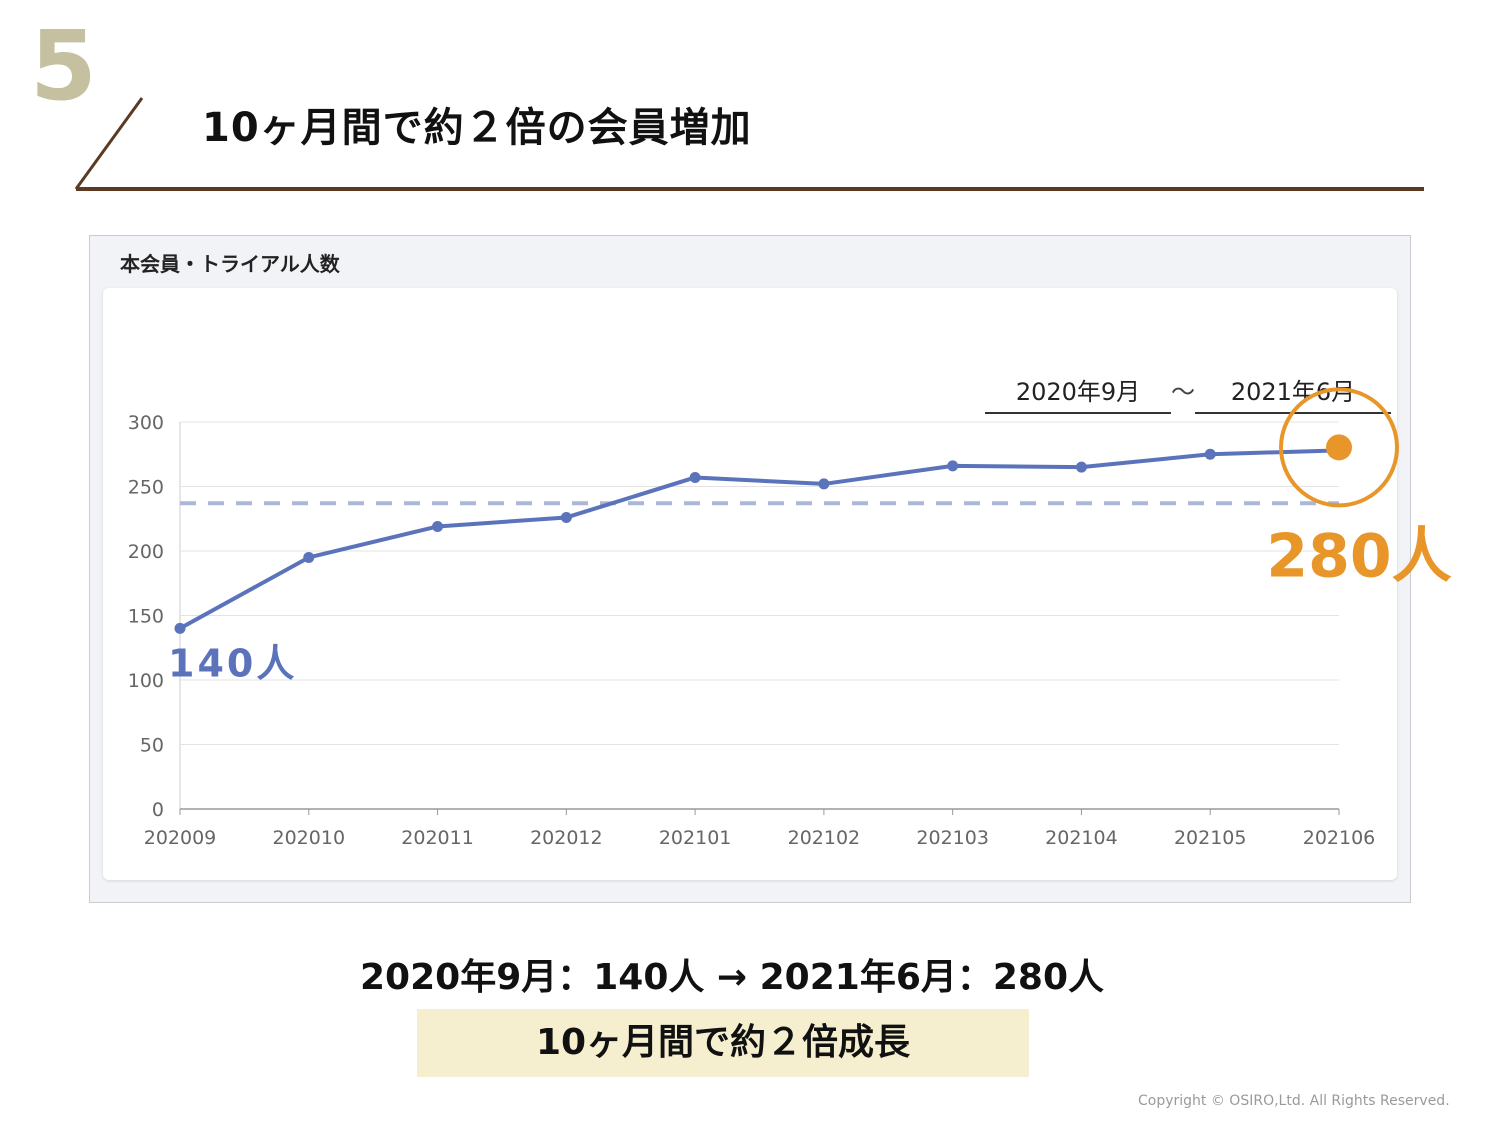 The height and width of the screenshot is (1125, 1500). I want to click on end-highlight-dot, so click(1339, 447).